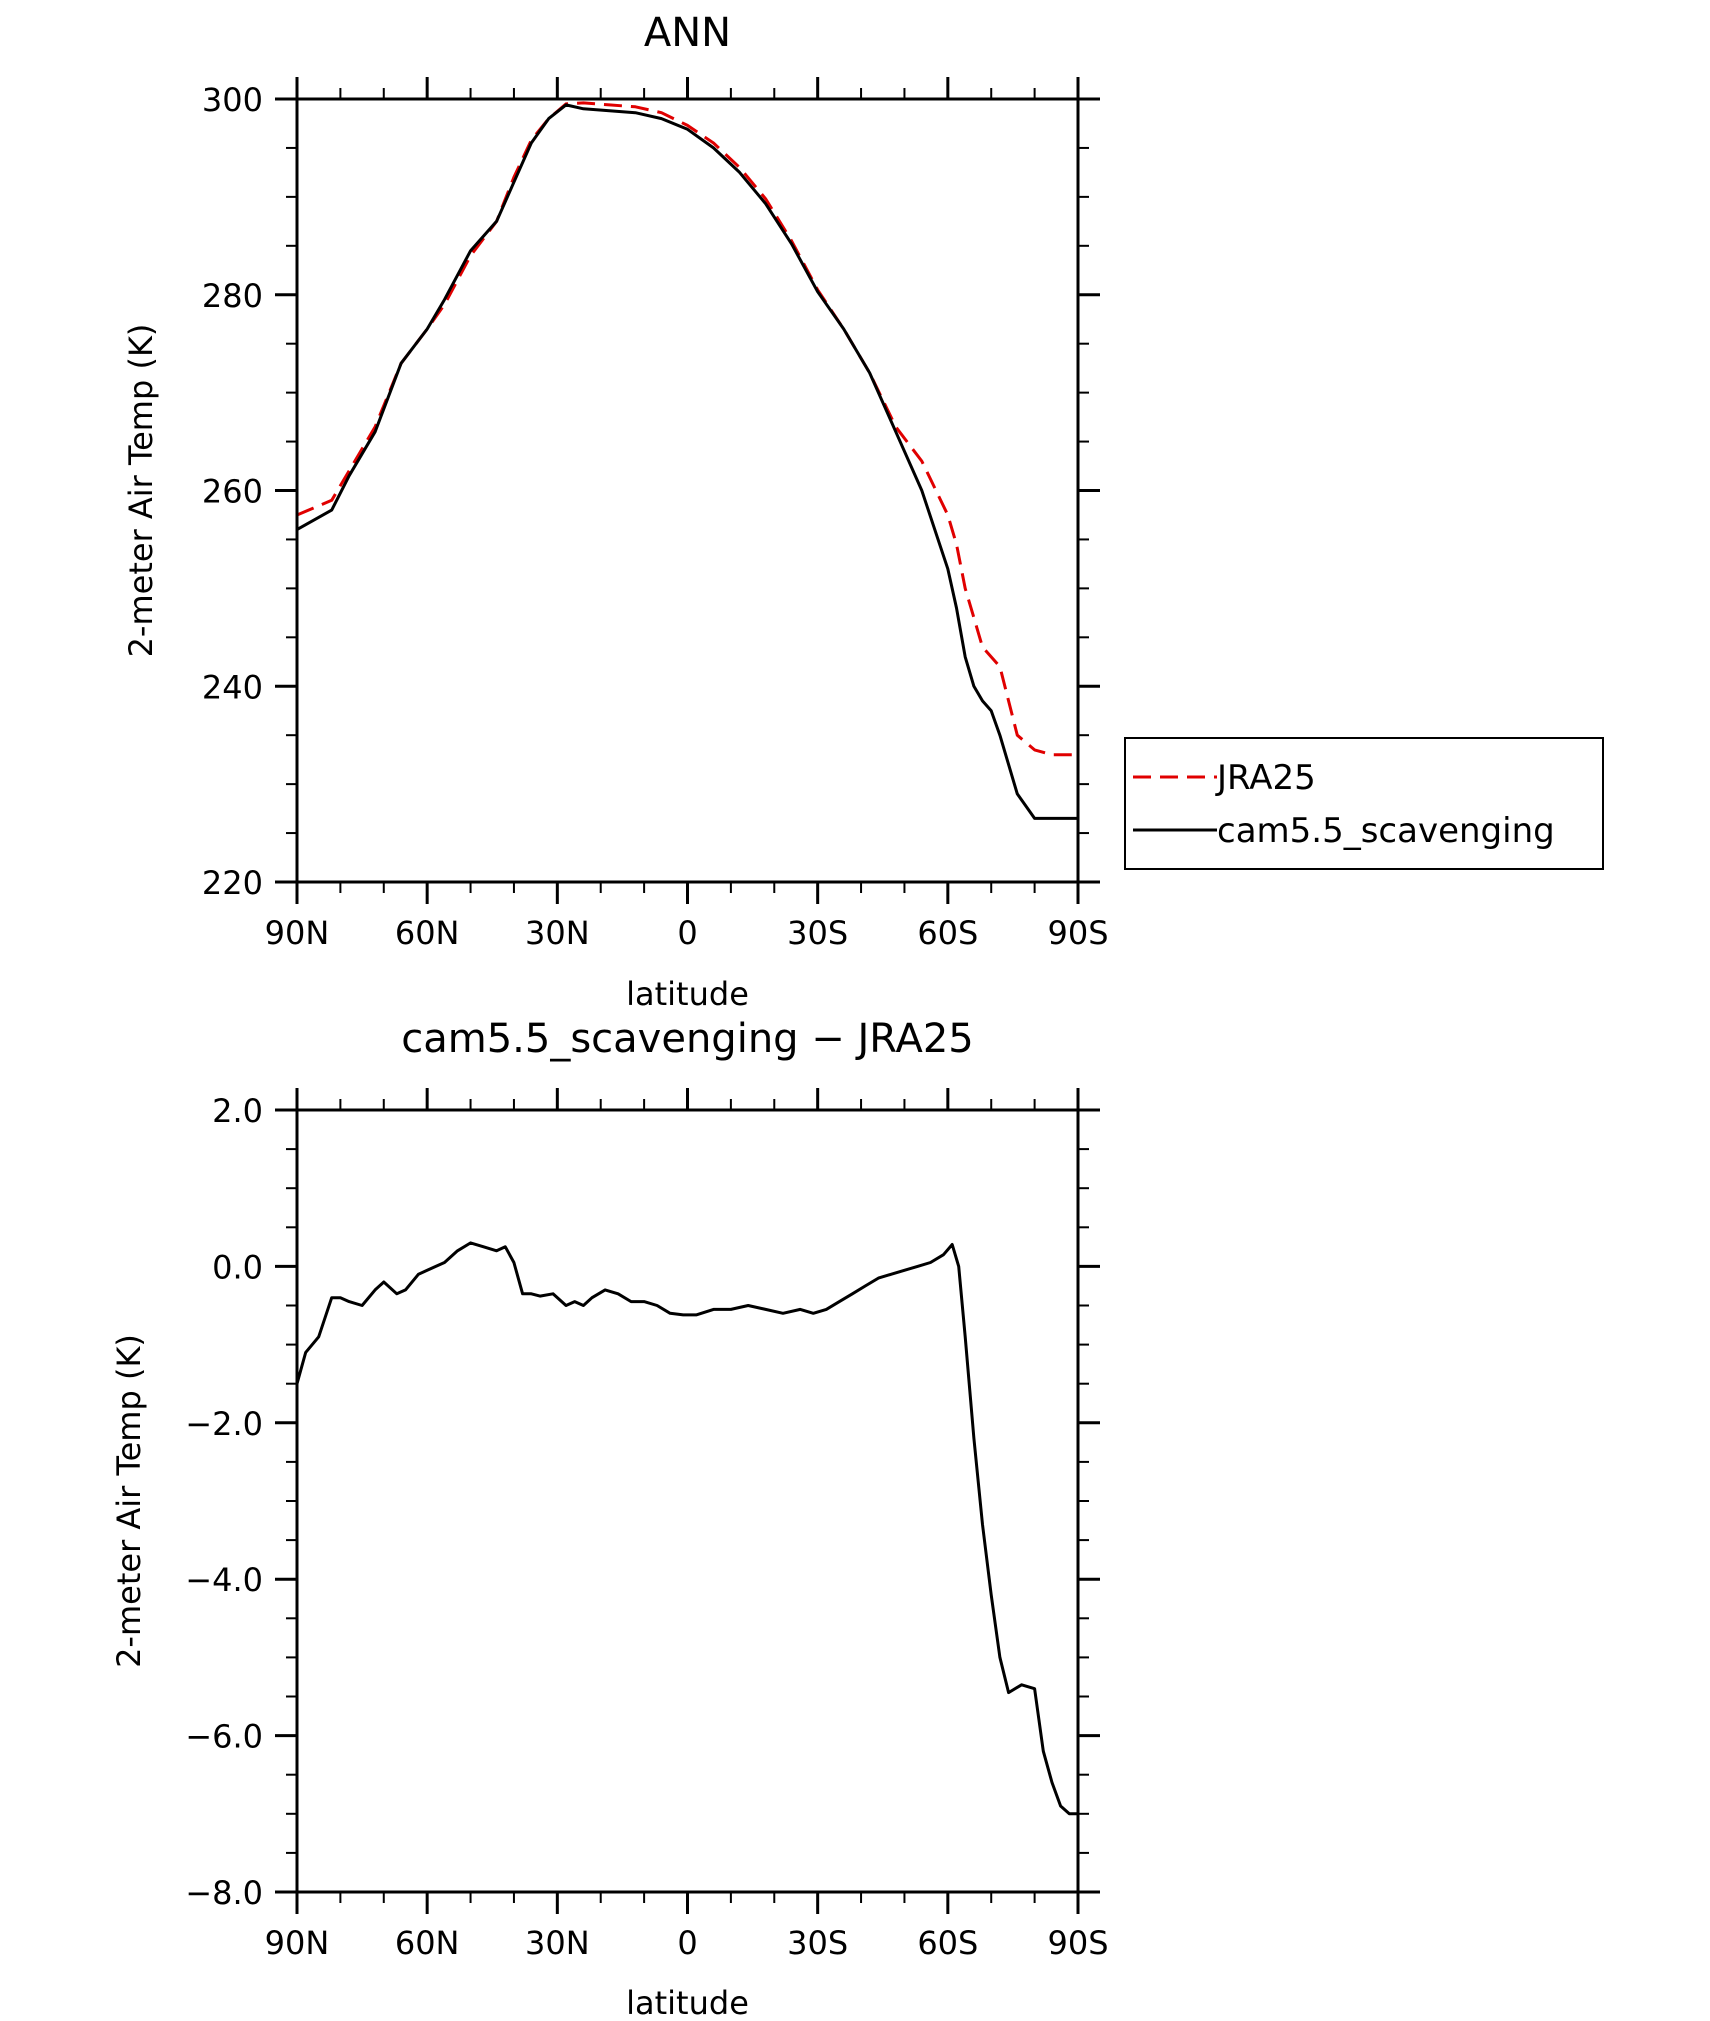 The width and height of the screenshot is (1710, 2021). Describe the element at coordinates (224, 1893) in the screenshot. I see `y-tick-label: −8.0` at that location.